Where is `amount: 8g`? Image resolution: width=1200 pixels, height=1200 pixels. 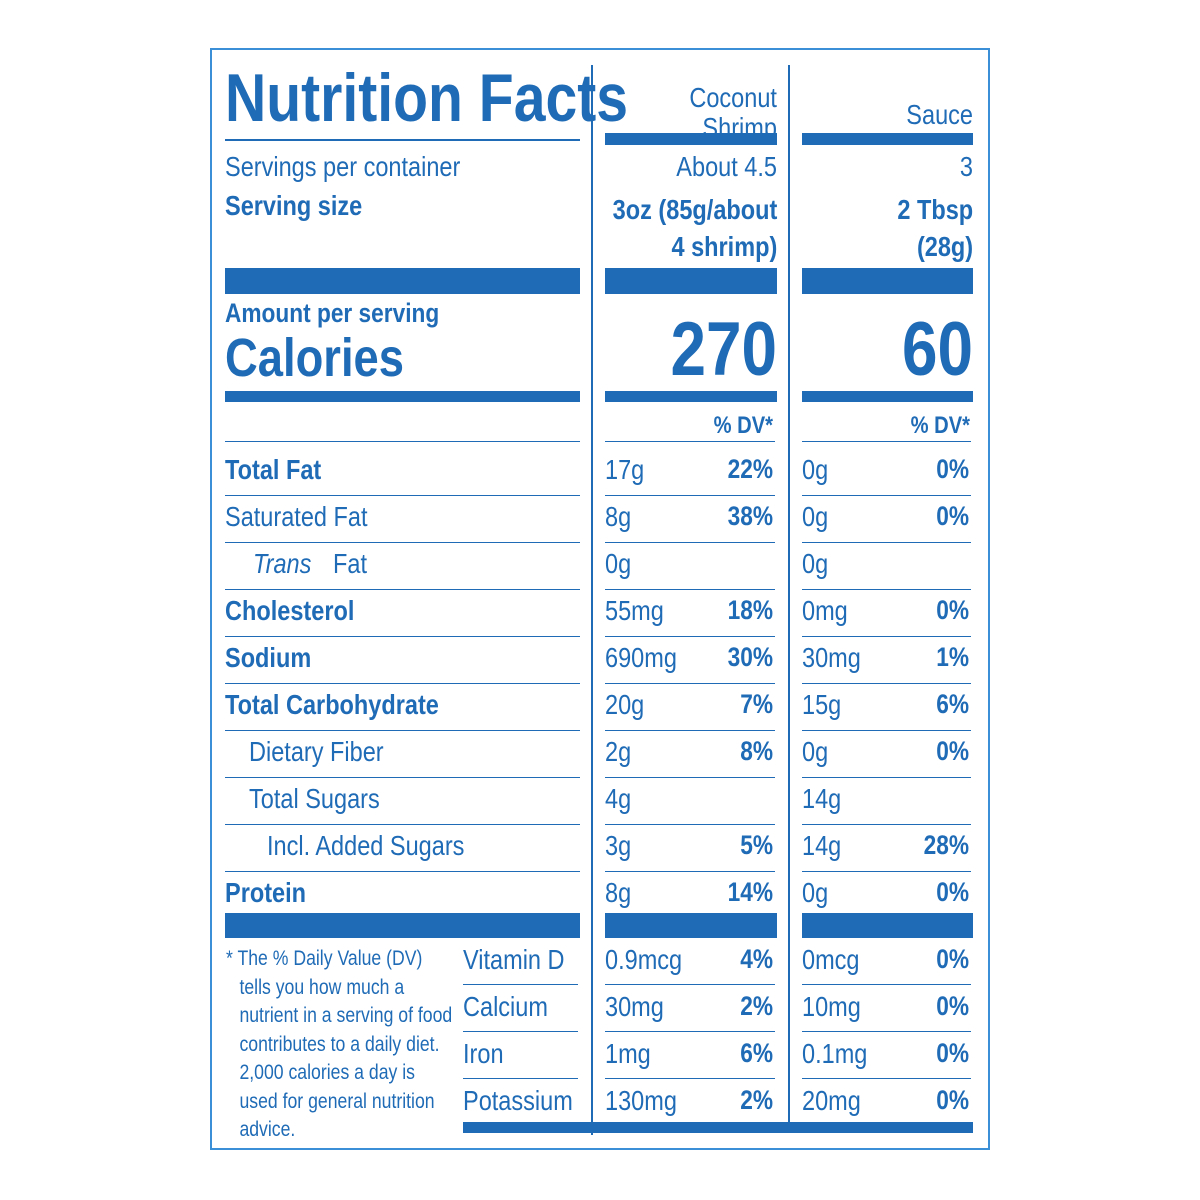 amount: 8g is located at coordinates (618, 516).